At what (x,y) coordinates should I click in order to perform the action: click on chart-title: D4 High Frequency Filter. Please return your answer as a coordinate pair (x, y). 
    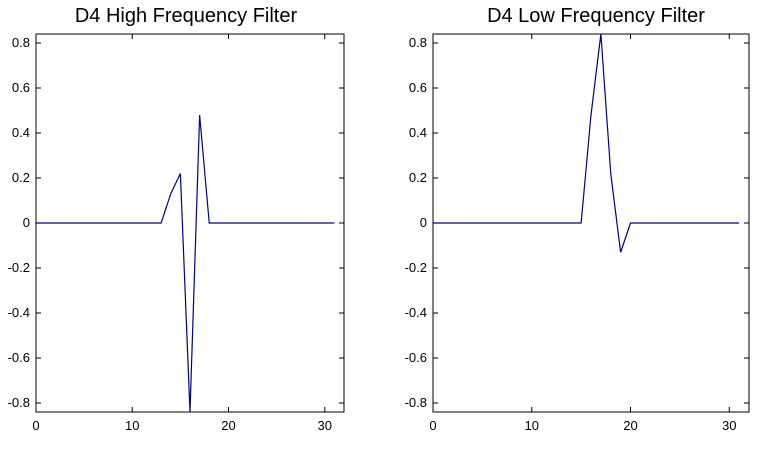
    Looking at the image, I should click on (186, 16).